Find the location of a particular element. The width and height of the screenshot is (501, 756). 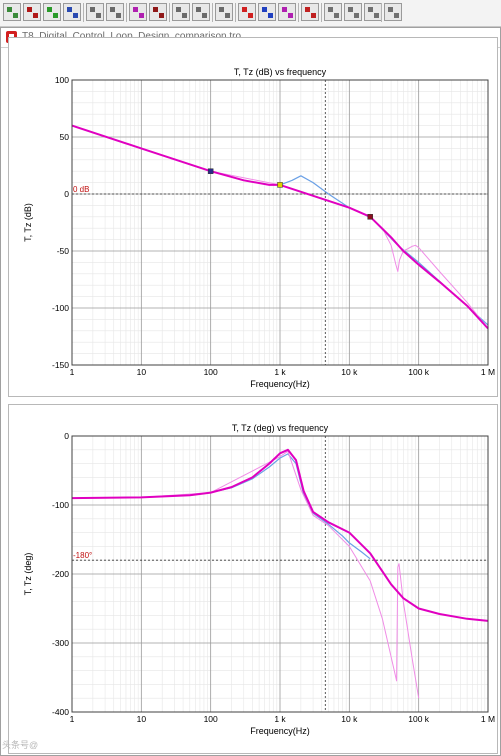

dc-bias-button is located at coordinates (247, 12).